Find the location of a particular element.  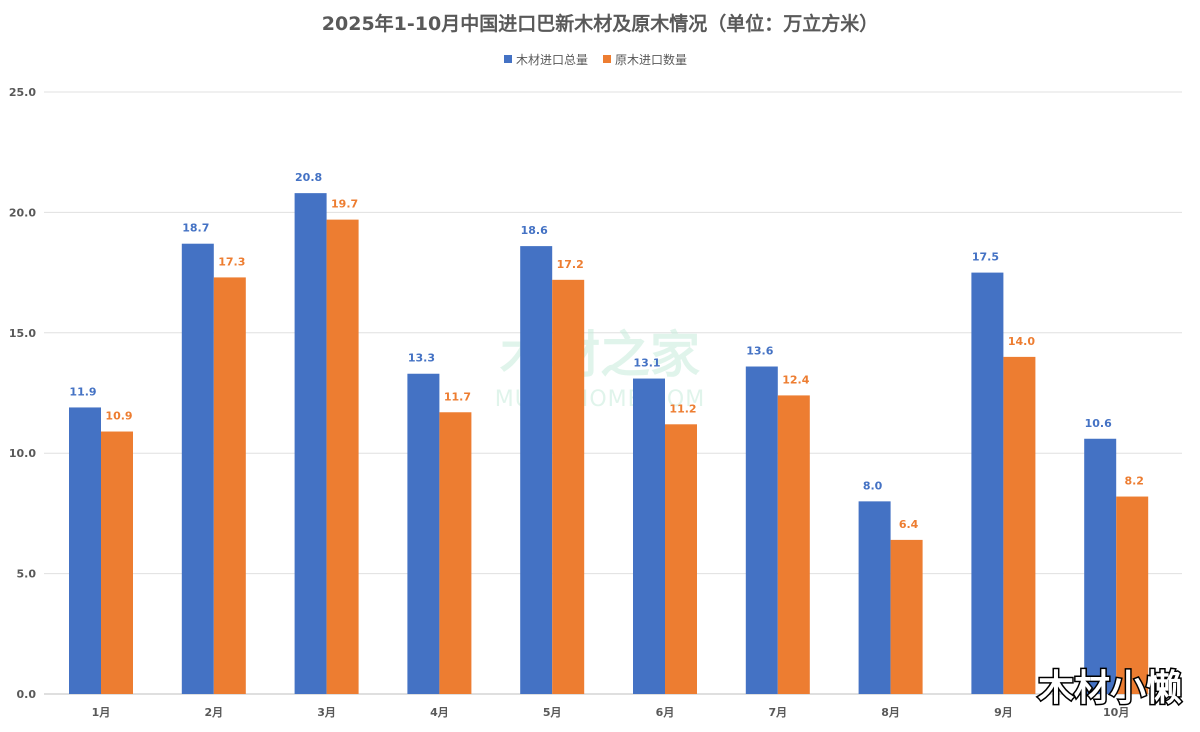

data-label: 13.3 is located at coordinates (421, 358).